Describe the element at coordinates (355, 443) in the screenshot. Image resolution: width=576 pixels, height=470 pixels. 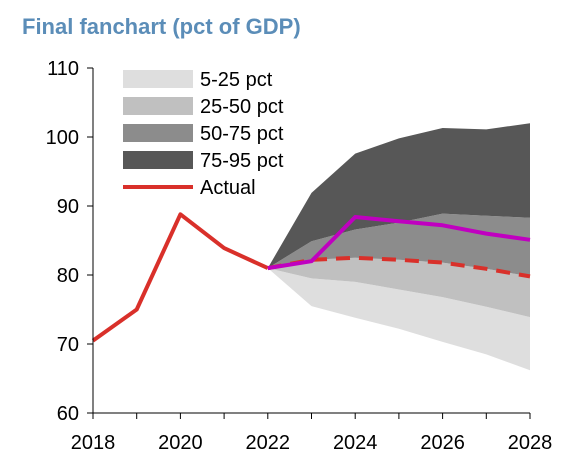
I see `x-tick-label: 2024` at that location.